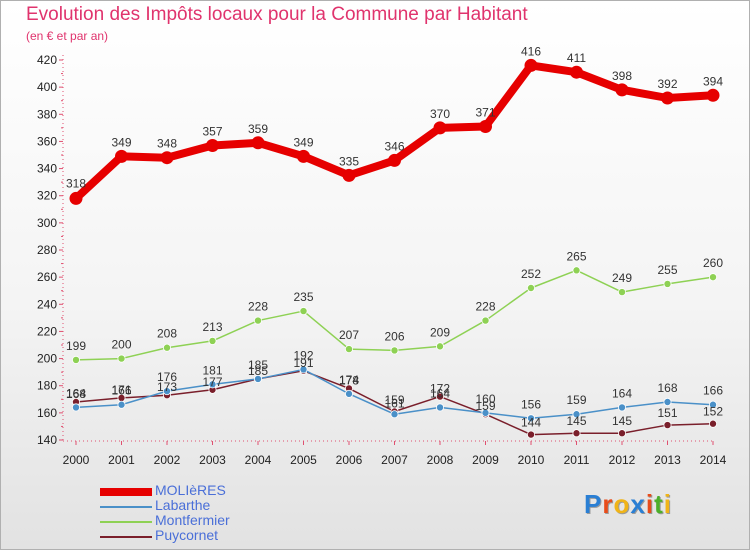 The width and height of the screenshot is (750, 550). I want to click on y-tick-label: 240, so click(47, 304).